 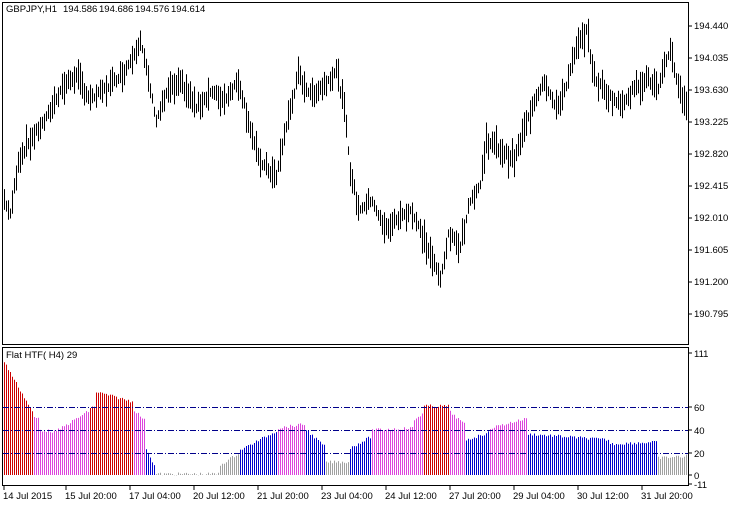 I want to click on indicator-tick: 60, so click(x=696, y=408).